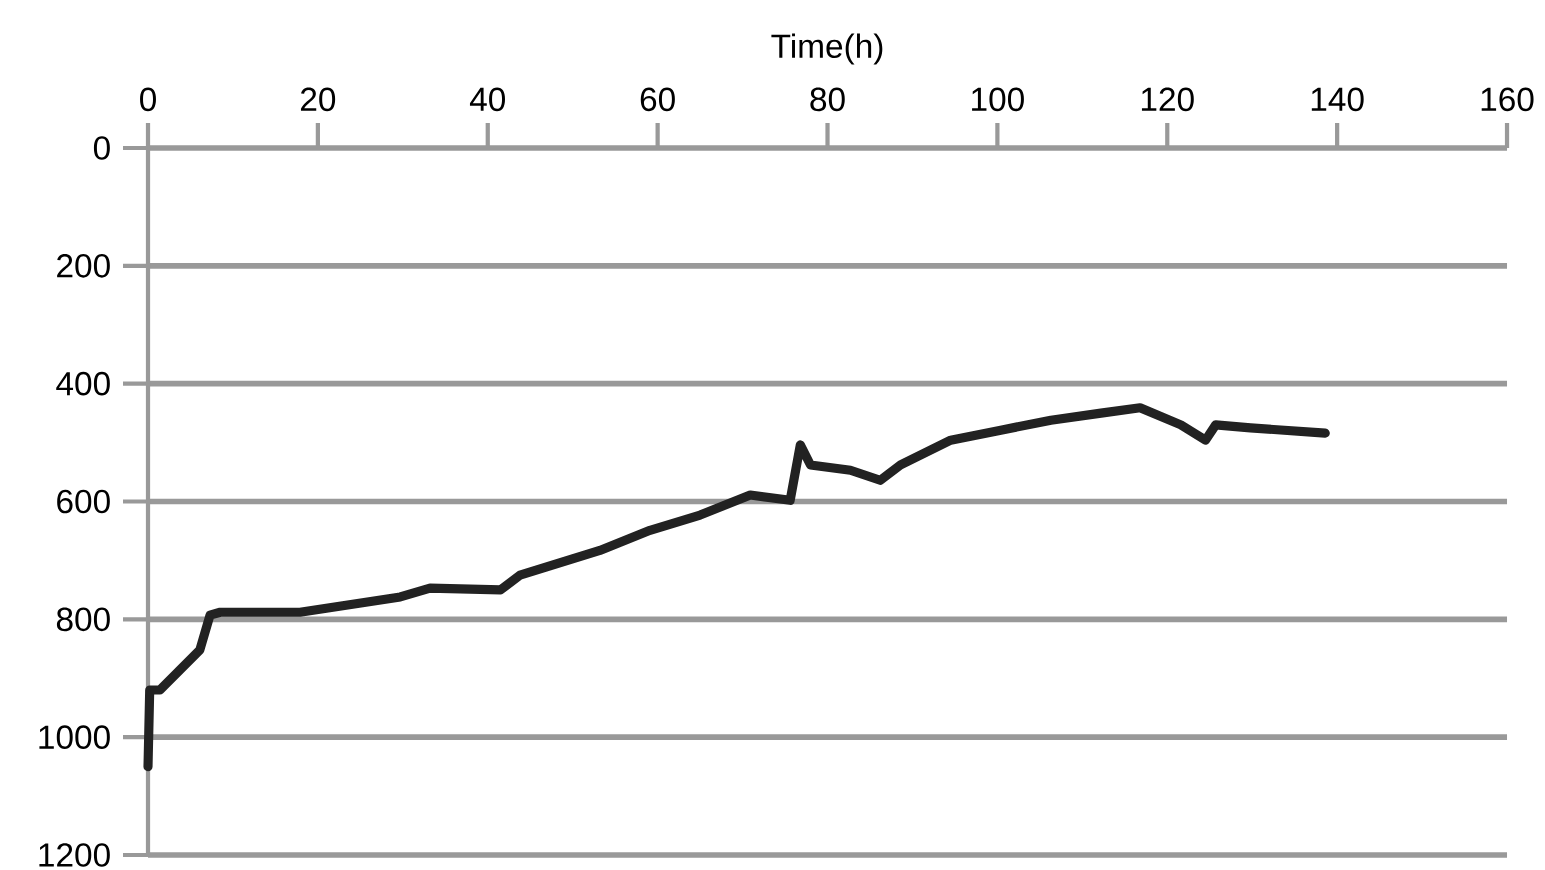  Describe the element at coordinates (83, 266) in the screenshot. I see `y-tick-label: 200` at that location.